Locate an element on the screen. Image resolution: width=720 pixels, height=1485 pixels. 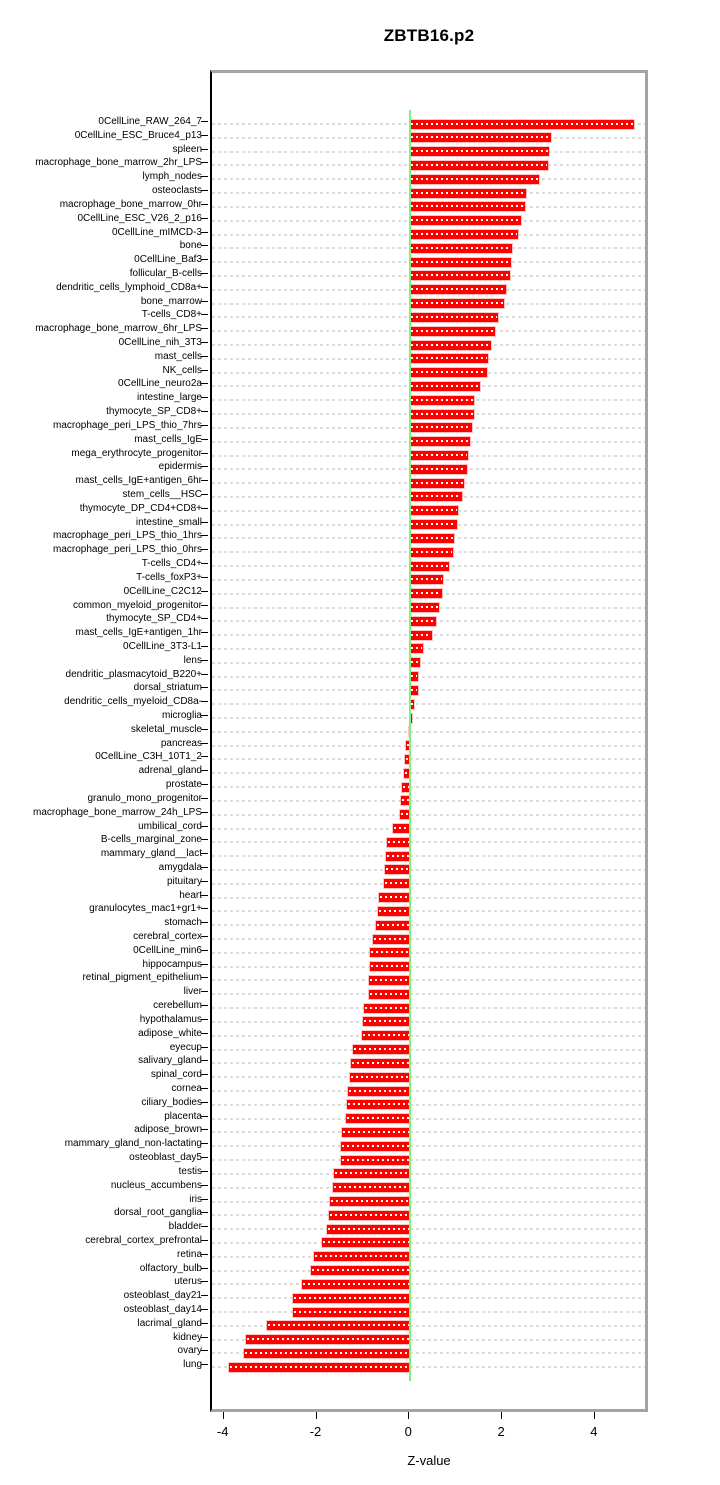
category-label: lung is located at coordinates (192, 1365).